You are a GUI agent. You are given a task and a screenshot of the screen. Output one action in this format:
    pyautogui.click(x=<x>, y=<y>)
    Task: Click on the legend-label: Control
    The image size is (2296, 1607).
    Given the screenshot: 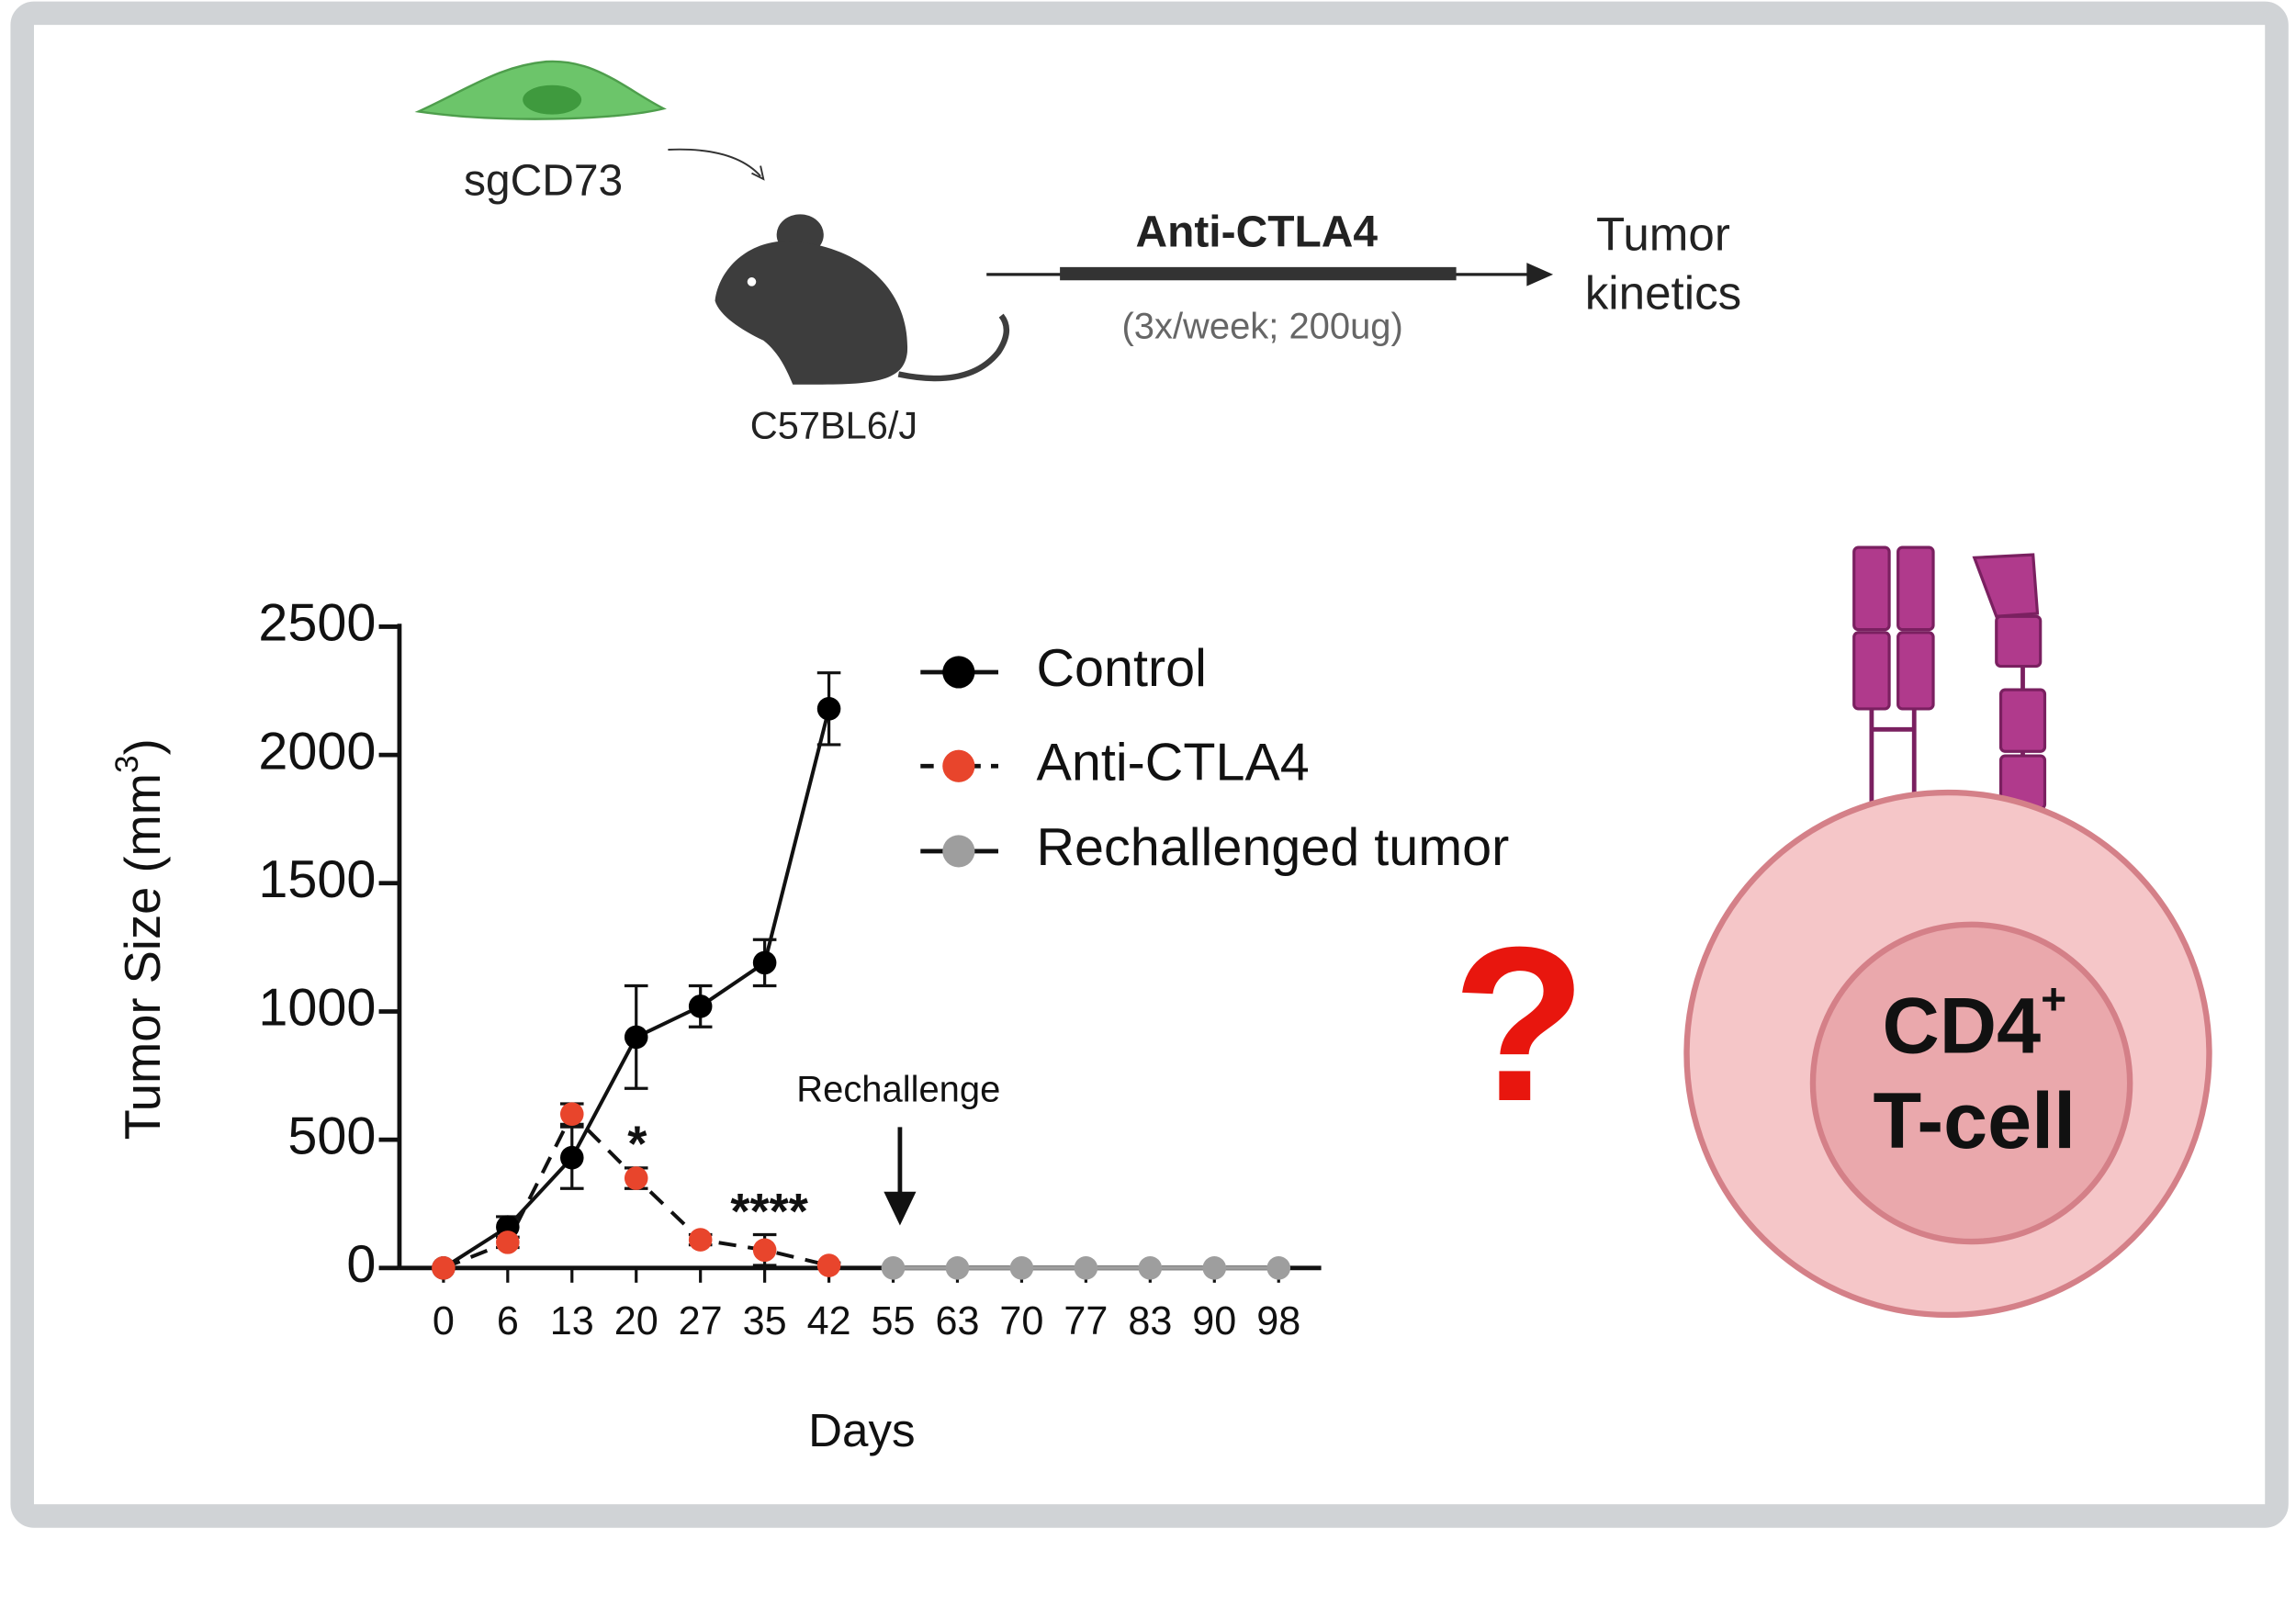 What is the action you would take?
    pyautogui.click(x=1122, y=668)
    